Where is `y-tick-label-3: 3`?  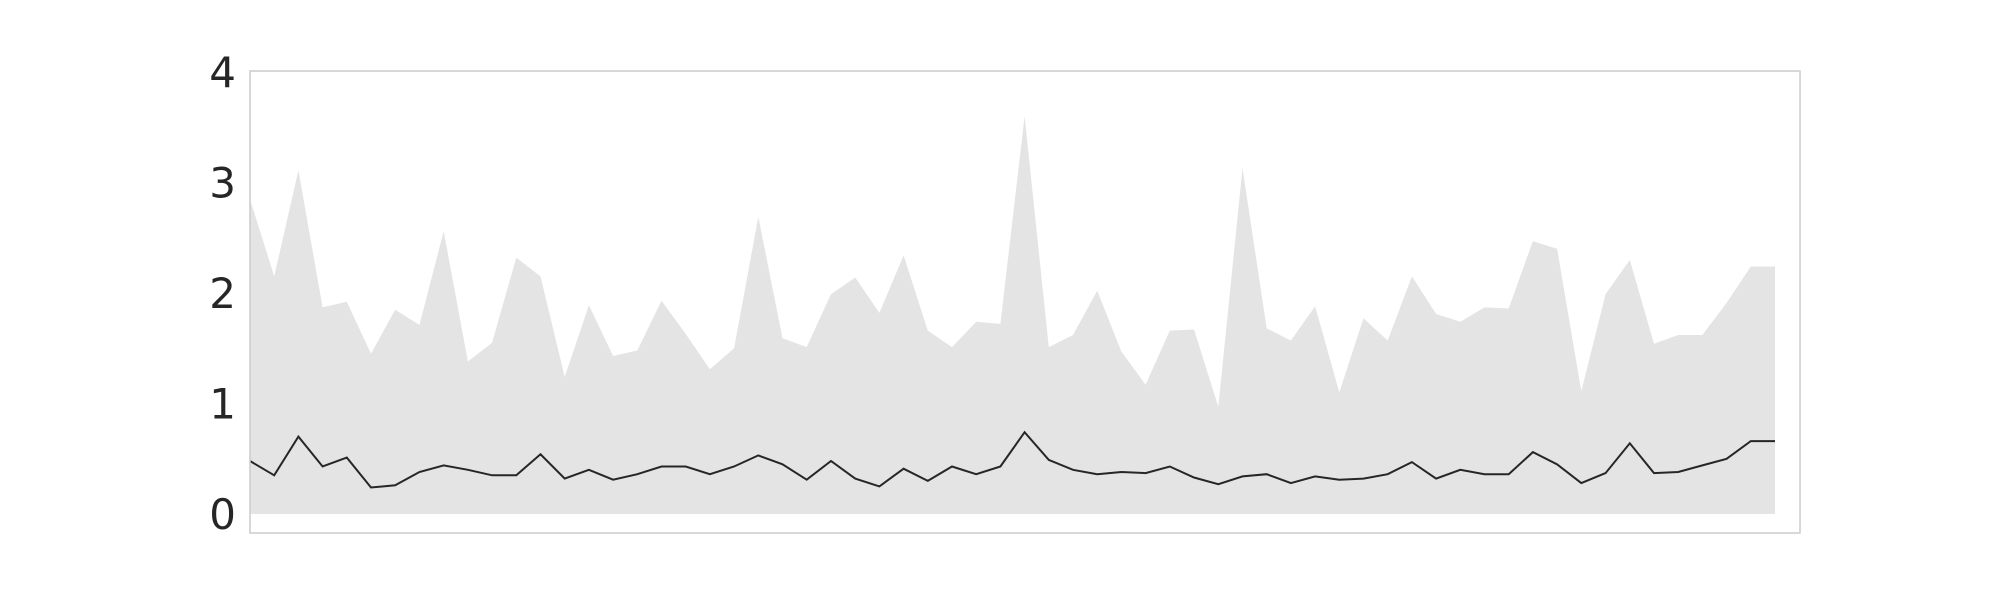 y-tick-label-3: 3 is located at coordinates (222, 183).